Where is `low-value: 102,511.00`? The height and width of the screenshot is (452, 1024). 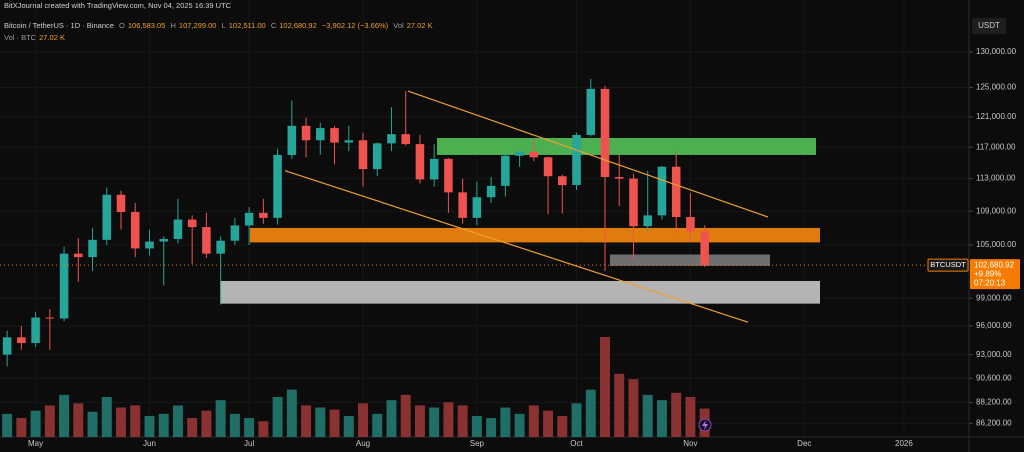 low-value: 102,511.00 is located at coordinates (247, 25).